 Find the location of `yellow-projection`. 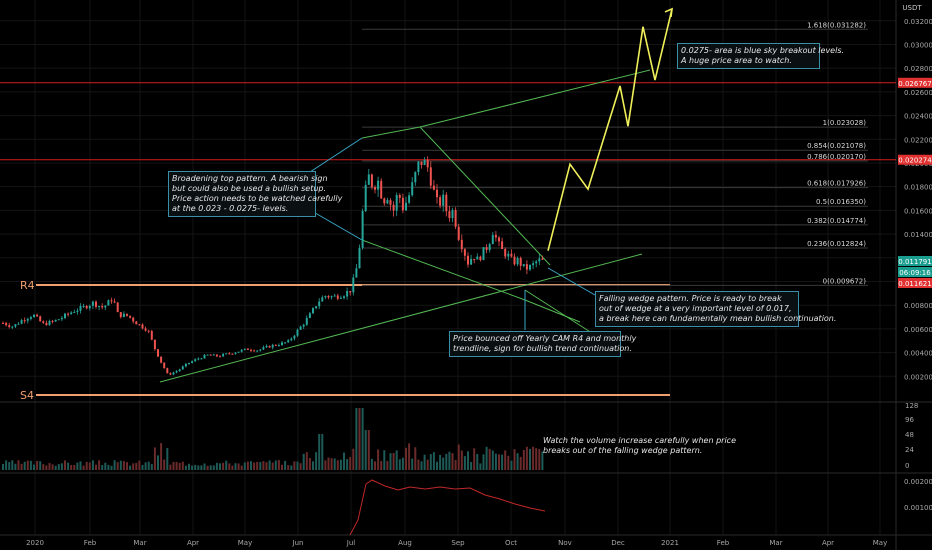

yellow-projection is located at coordinates (610, 129).